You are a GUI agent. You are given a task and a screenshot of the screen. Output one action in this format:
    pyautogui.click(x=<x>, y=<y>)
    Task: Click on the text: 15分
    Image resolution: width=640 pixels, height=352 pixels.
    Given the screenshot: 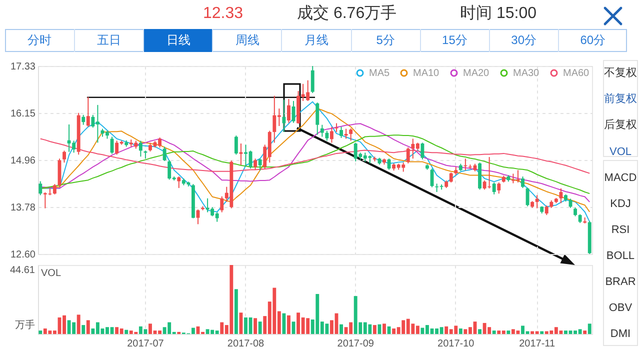 What is the action you would take?
    pyautogui.click(x=454, y=40)
    